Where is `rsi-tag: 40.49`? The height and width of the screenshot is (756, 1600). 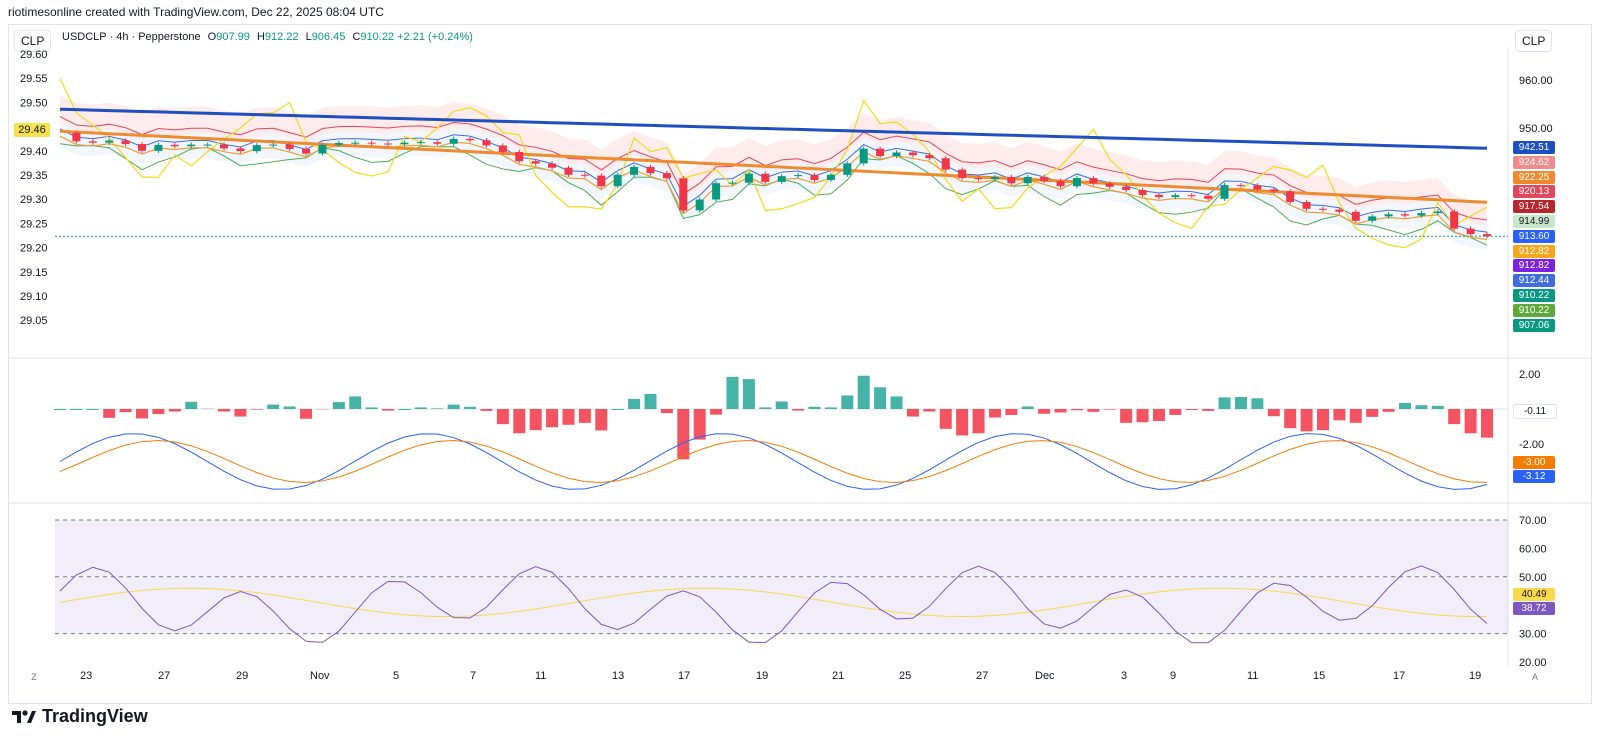 rsi-tag: 40.49 is located at coordinates (1534, 594).